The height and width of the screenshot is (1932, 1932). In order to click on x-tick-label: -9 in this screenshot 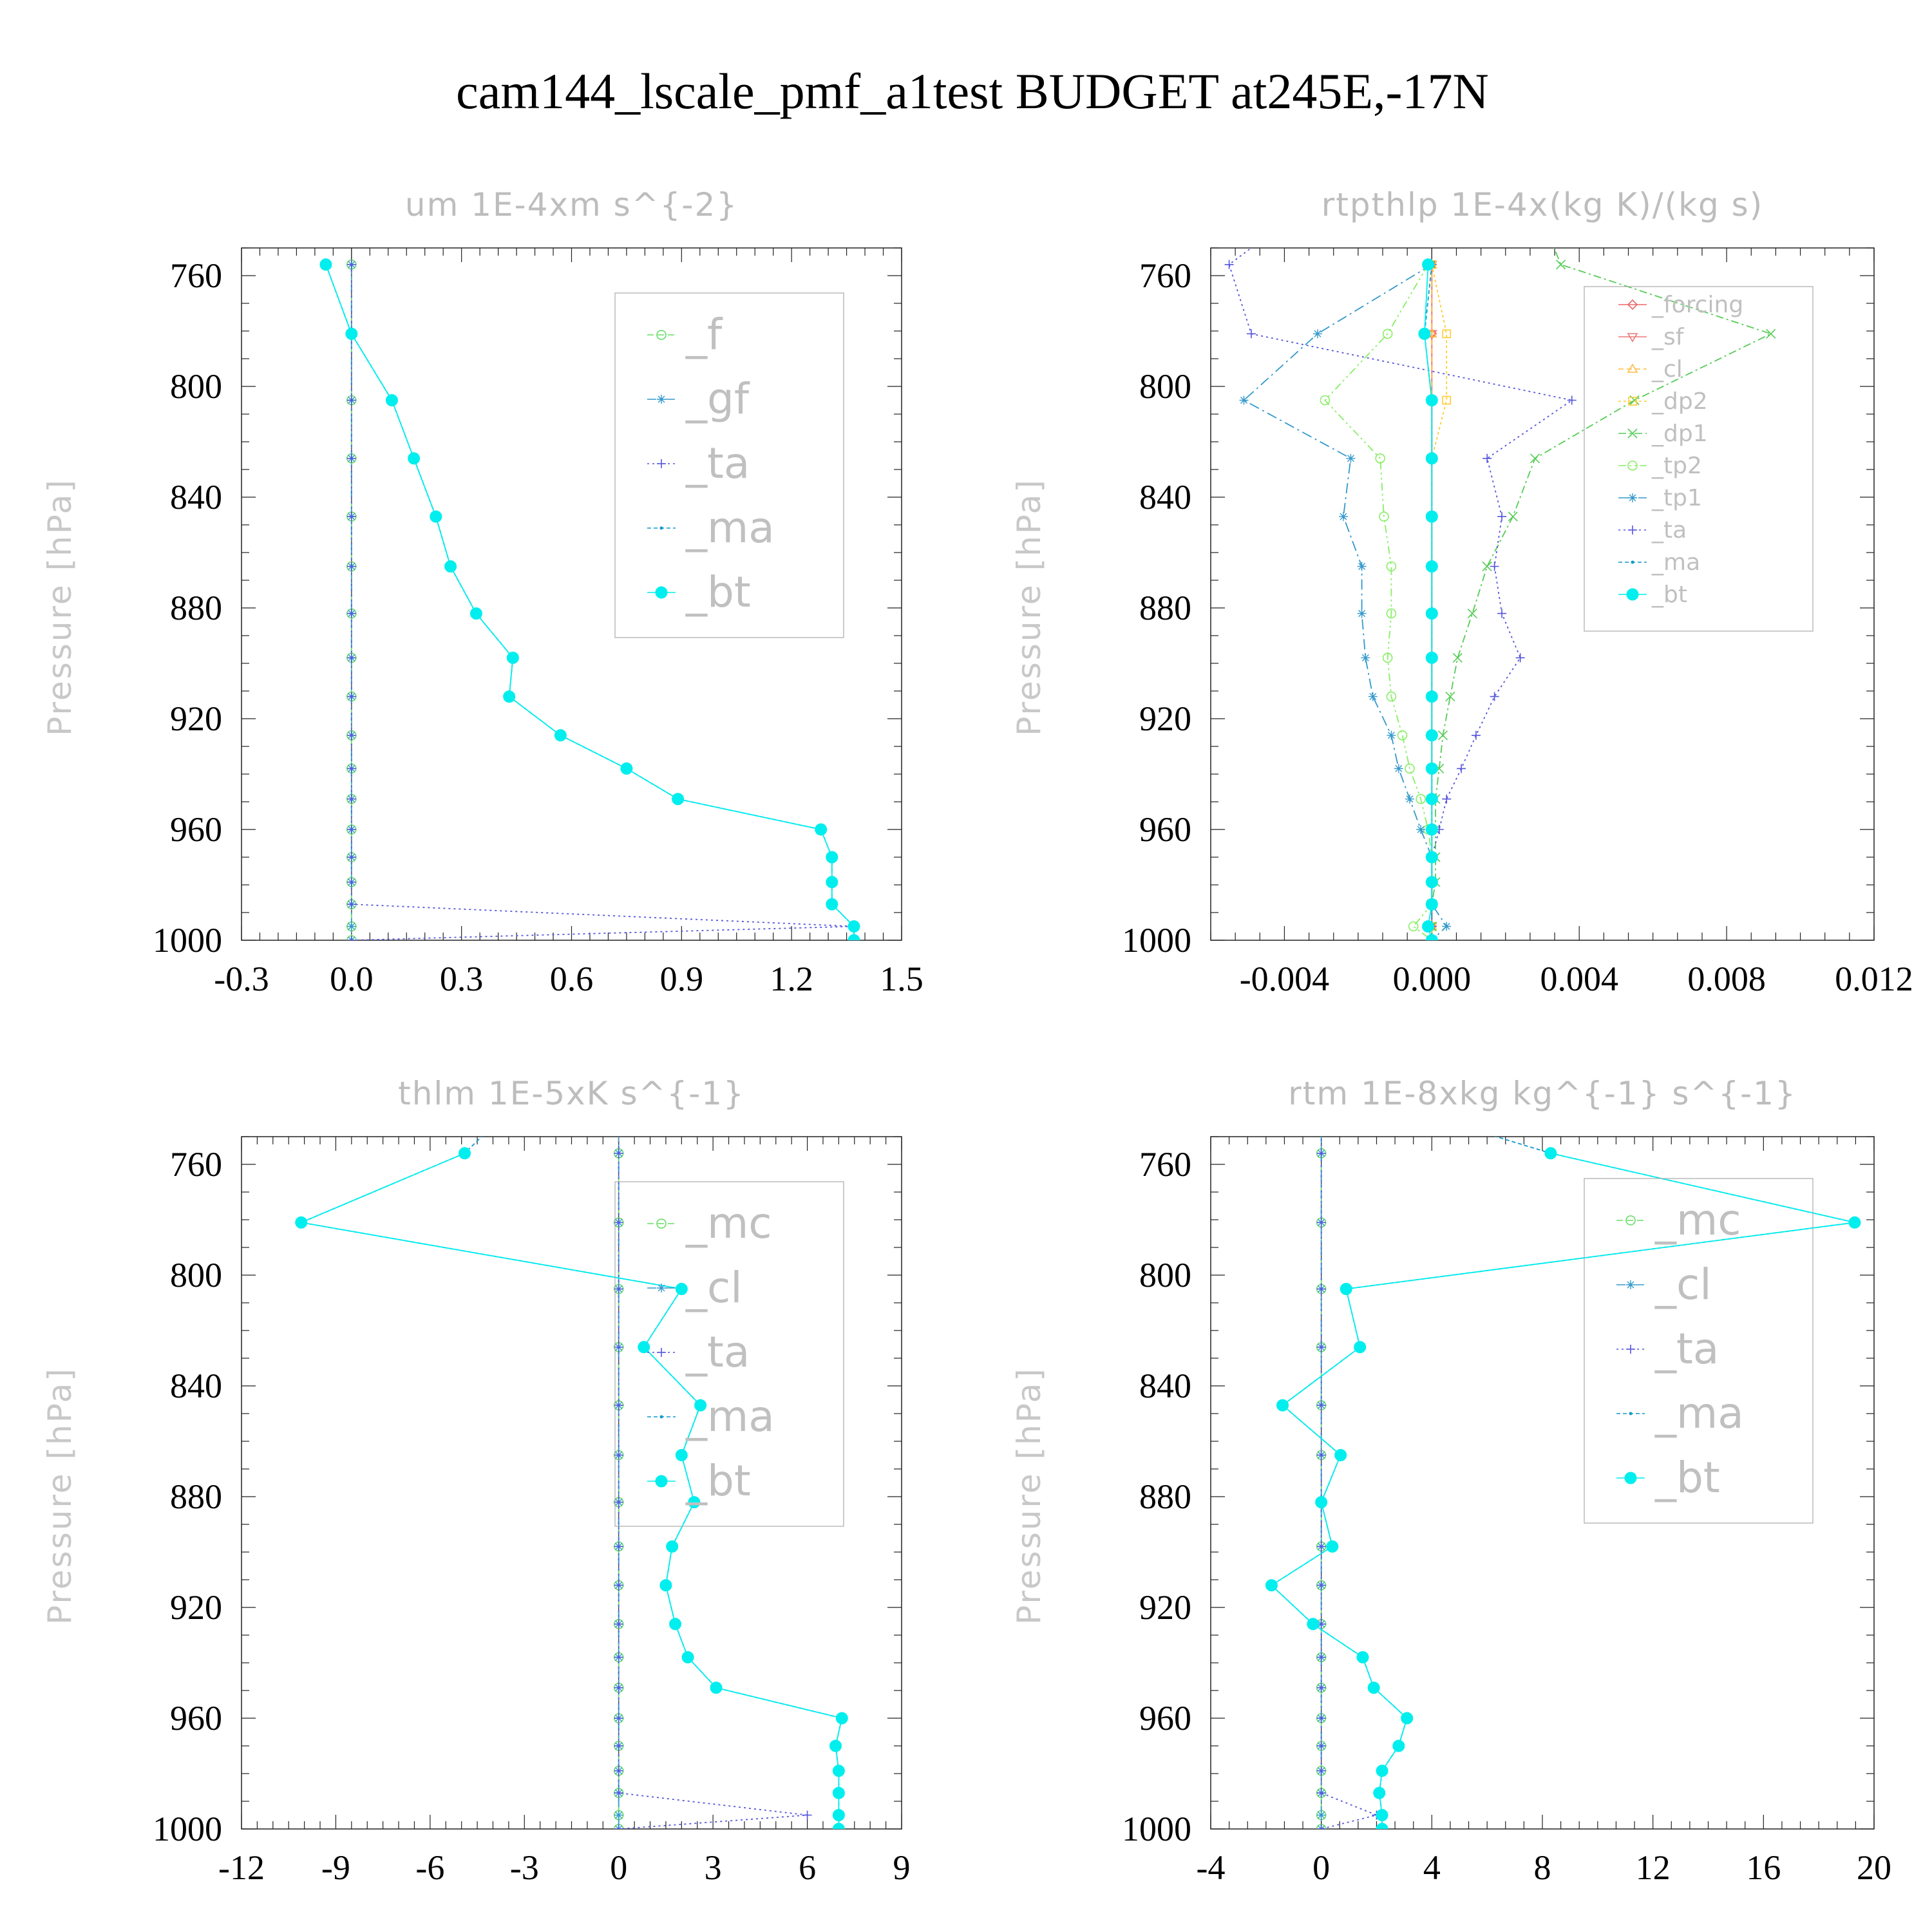, I will do `click(335, 1867)`.